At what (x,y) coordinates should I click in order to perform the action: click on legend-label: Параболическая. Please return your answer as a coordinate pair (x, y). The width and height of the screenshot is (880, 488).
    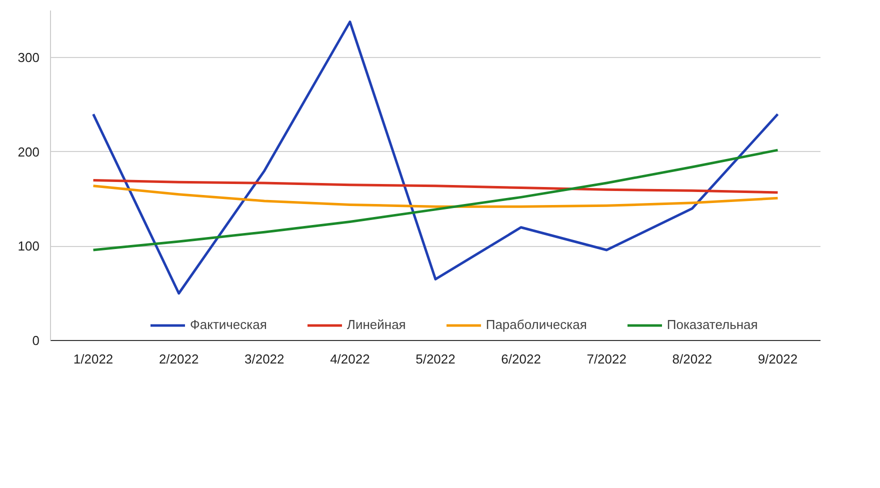
    Looking at the image, I should click on (536, 324).